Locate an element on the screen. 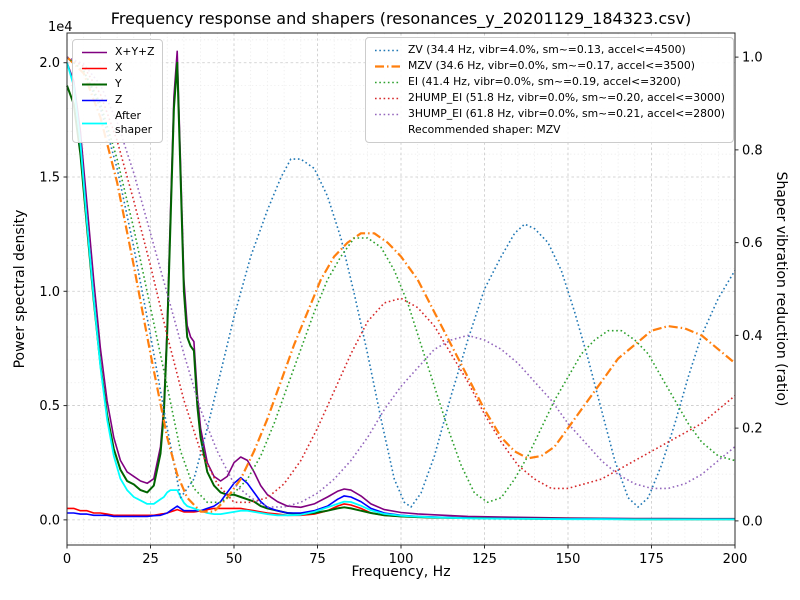 The height and width of the screenshot is (600, 800). right-y-tick-label: 0.2 is located at coordinates (752, 429).